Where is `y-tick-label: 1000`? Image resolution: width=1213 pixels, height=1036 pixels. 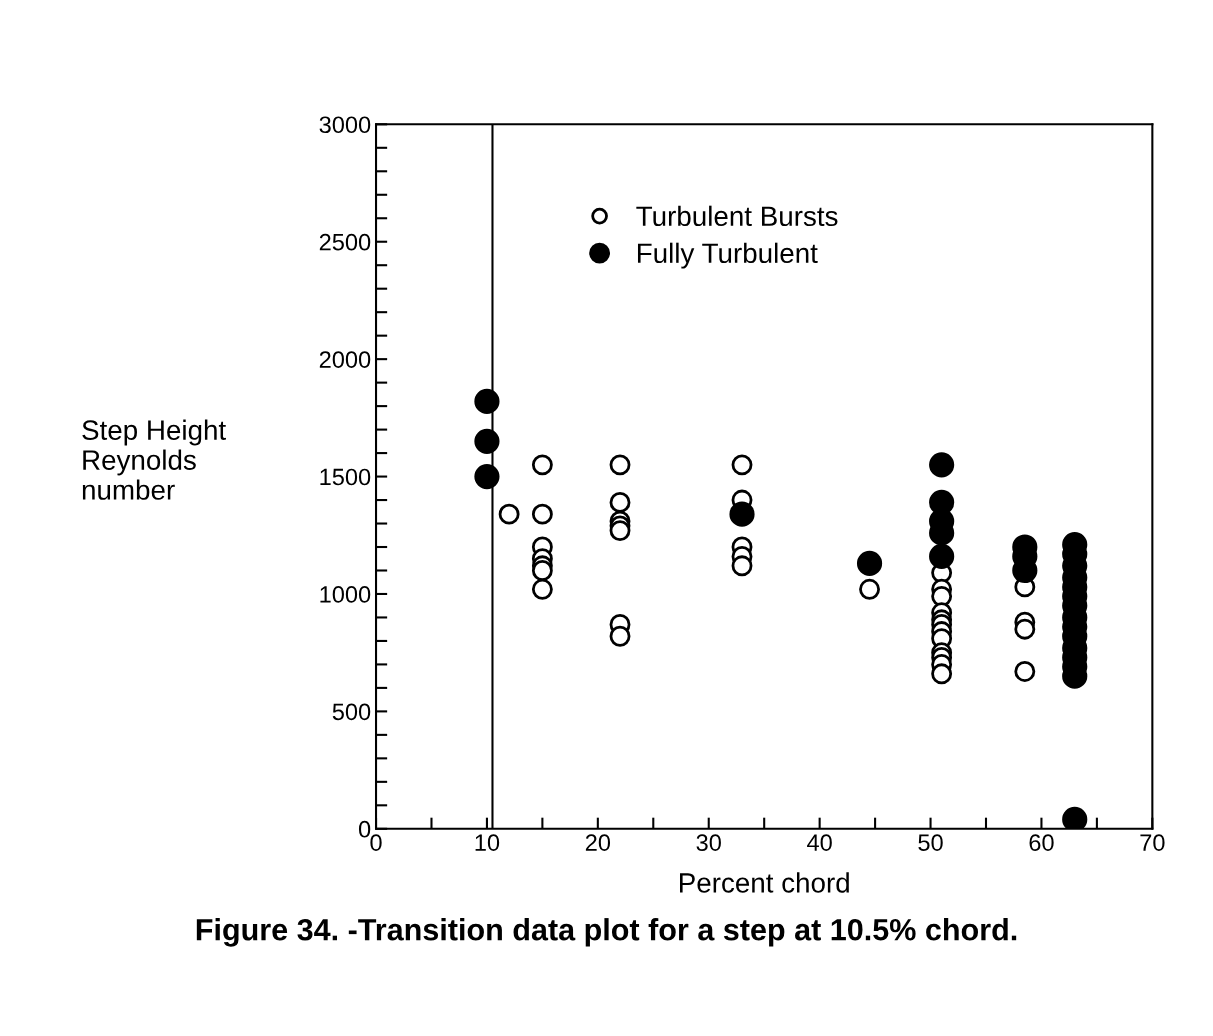
y-tick-label: 1000 is located at coordinates (345, 594).